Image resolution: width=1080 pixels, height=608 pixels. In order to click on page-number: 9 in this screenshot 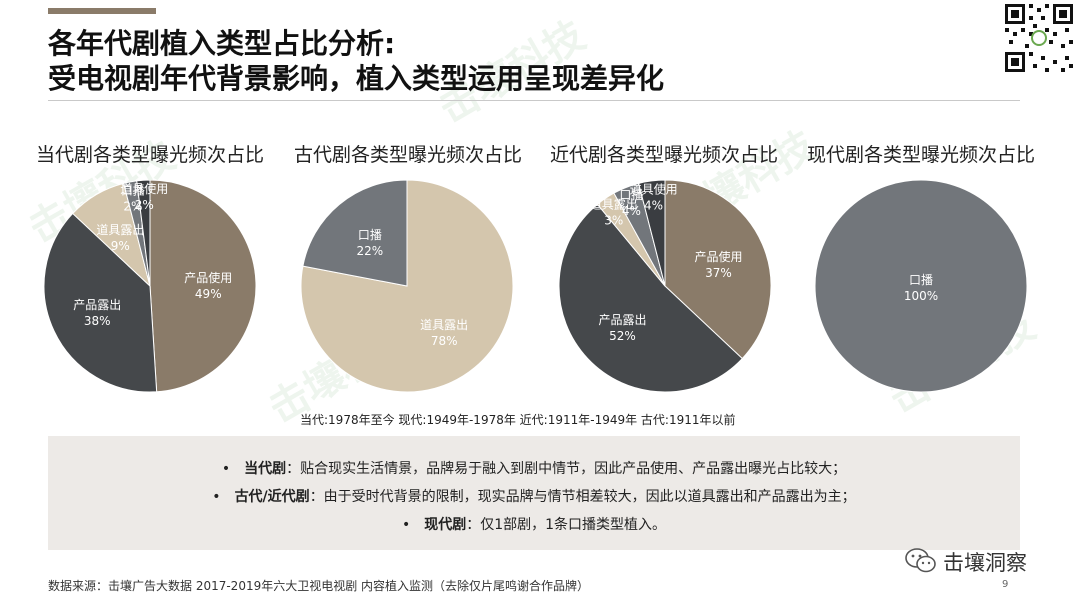, I will do `click(1005, 584)`.